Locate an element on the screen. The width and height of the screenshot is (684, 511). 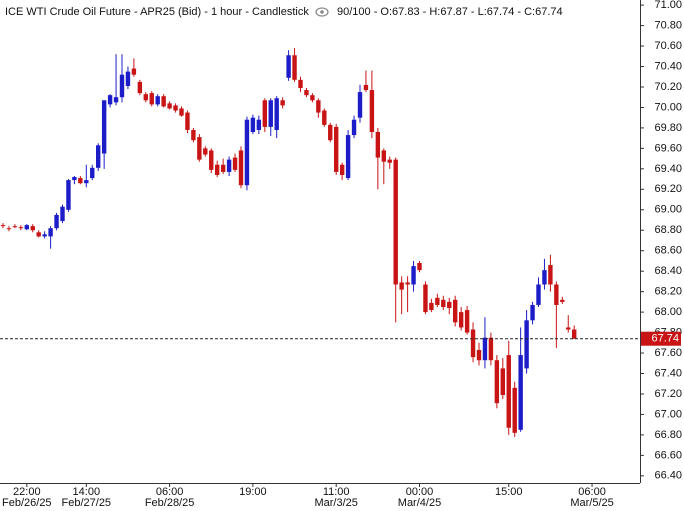
y-tick-label: 68.80 is located at coordinates (668, 230).